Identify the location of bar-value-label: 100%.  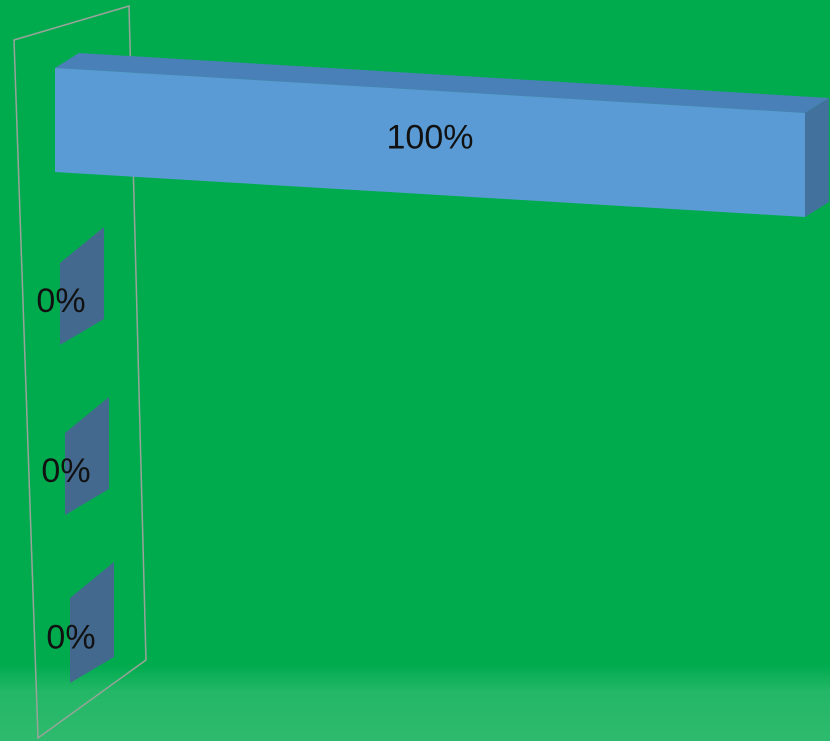
(430, 137).